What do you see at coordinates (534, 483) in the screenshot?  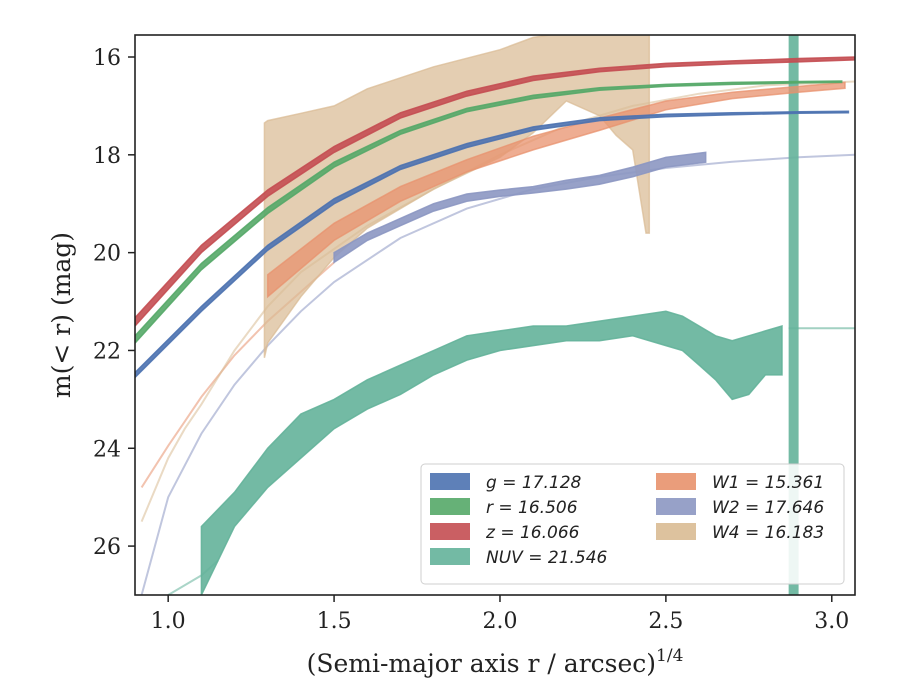 I see `legend-label-g: g = 17.128` at bounding box center [534, 483].